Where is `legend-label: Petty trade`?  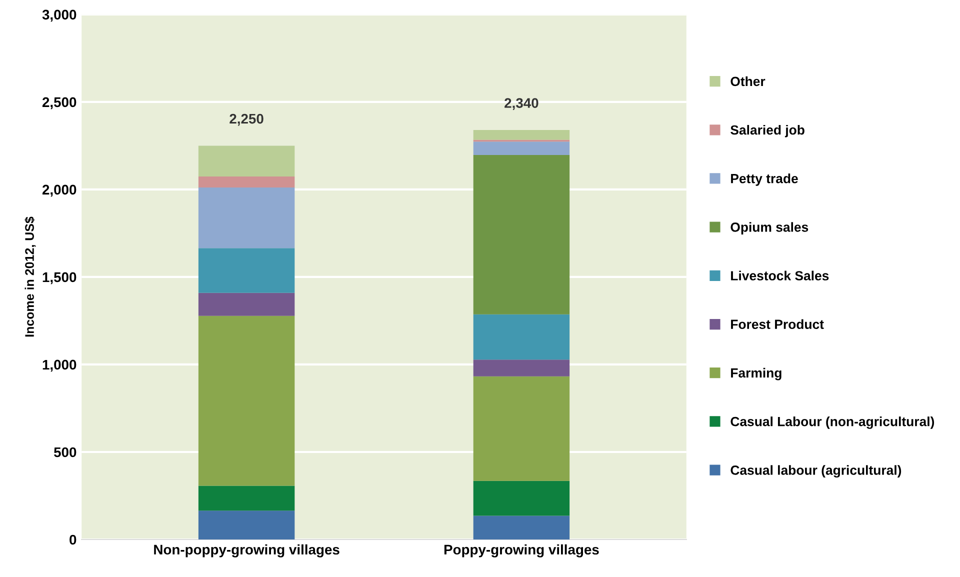
legend-label: Petty trade is located at coordinates (764, 180).